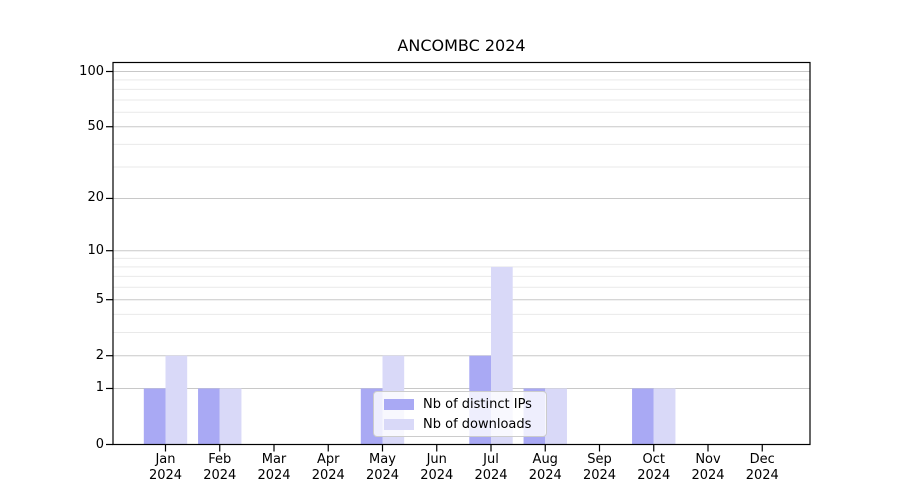 This screenshot has width=900, height=500. I want to click on x-tick-label-jan: Jan 2024, so click(166, 467).